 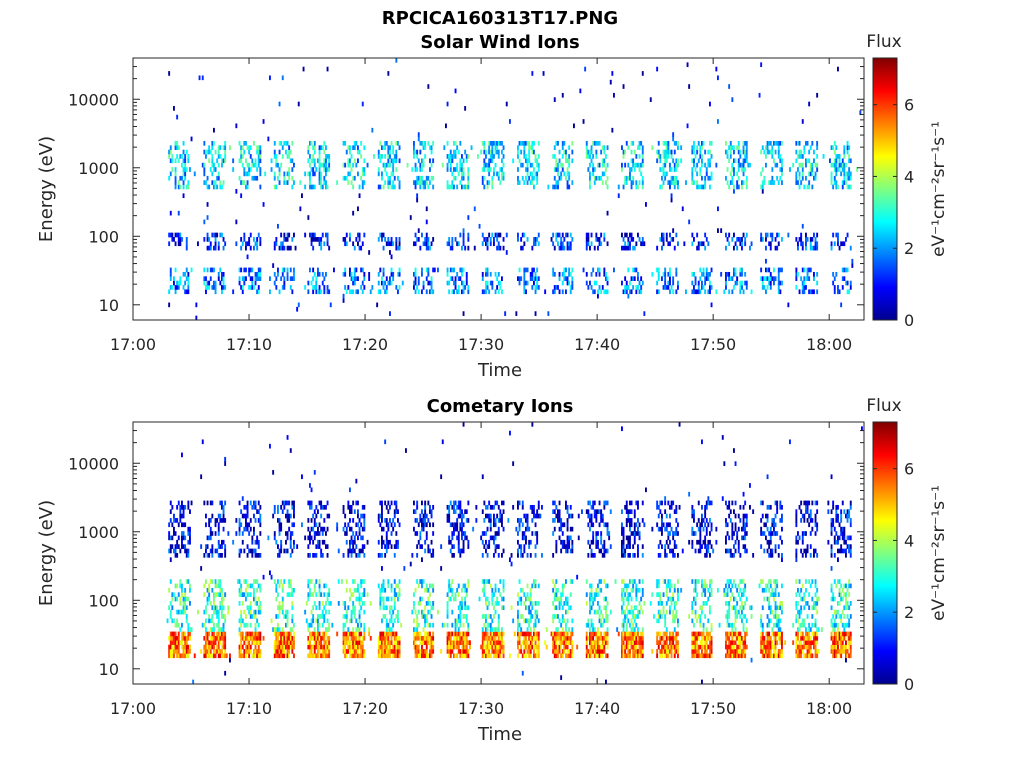 What do you see at coordinates (499, 42) in the screenshot?
I see `panel-1-title: Solar Wind Ions` at bounding box center [499, 42].